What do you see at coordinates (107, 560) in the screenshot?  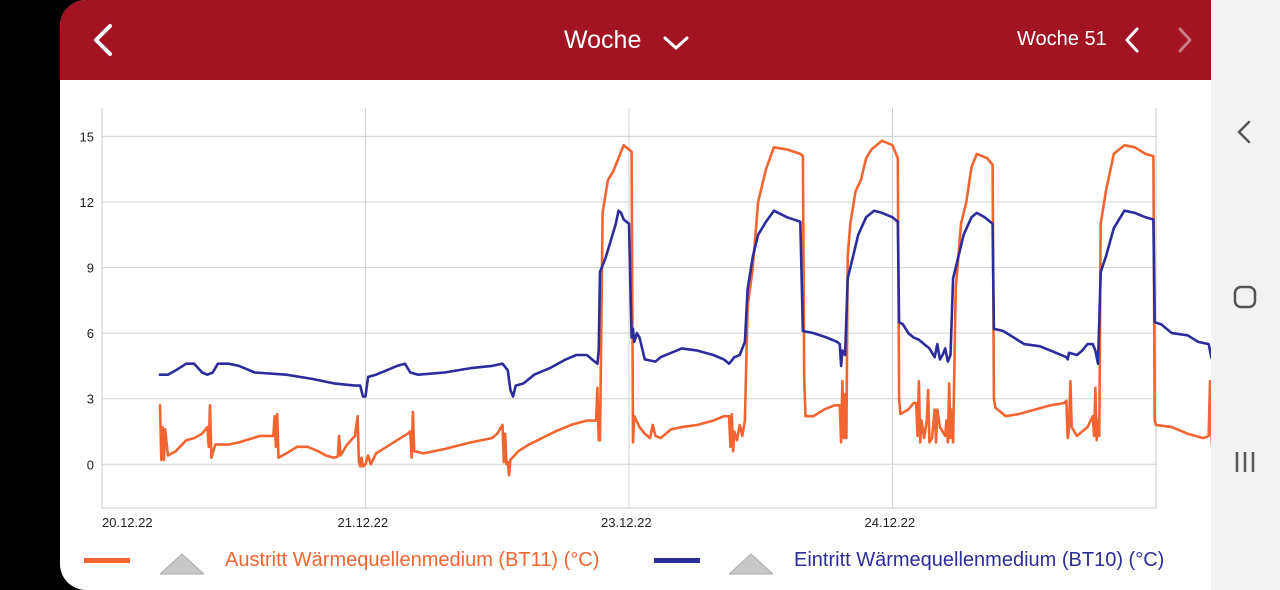 I see `legend-swatch-bt11` at bounding box center [107, 560].